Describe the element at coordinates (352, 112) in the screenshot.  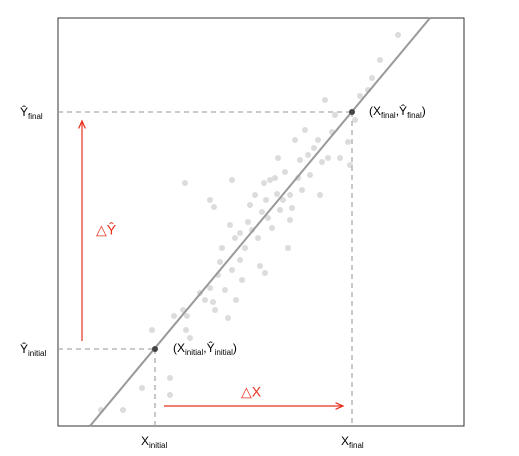
I see `final-point` at that location.